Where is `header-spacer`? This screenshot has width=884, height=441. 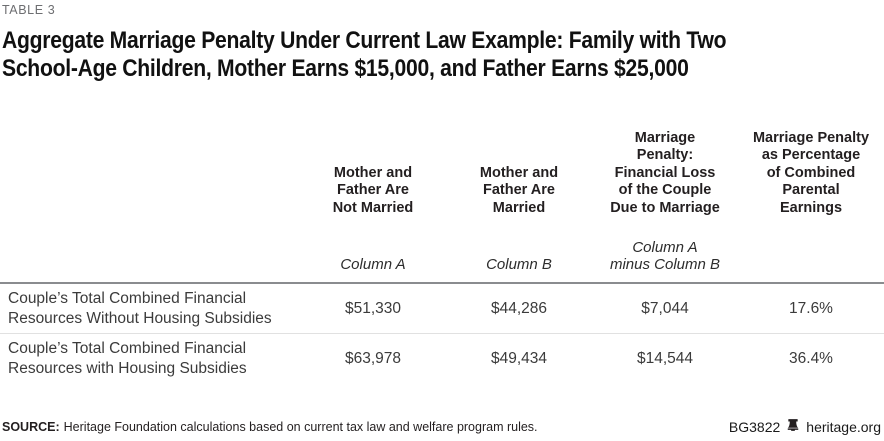 header-spacer is located at coordinates (150, 156).